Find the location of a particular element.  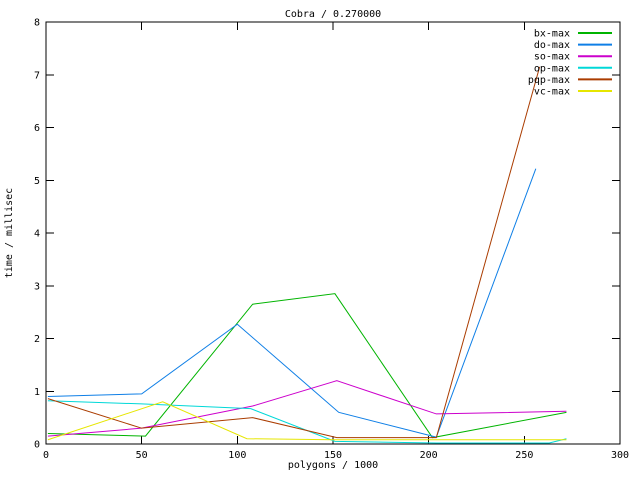

x-tick-label-5: 250 is located at coordinates (524, 455).